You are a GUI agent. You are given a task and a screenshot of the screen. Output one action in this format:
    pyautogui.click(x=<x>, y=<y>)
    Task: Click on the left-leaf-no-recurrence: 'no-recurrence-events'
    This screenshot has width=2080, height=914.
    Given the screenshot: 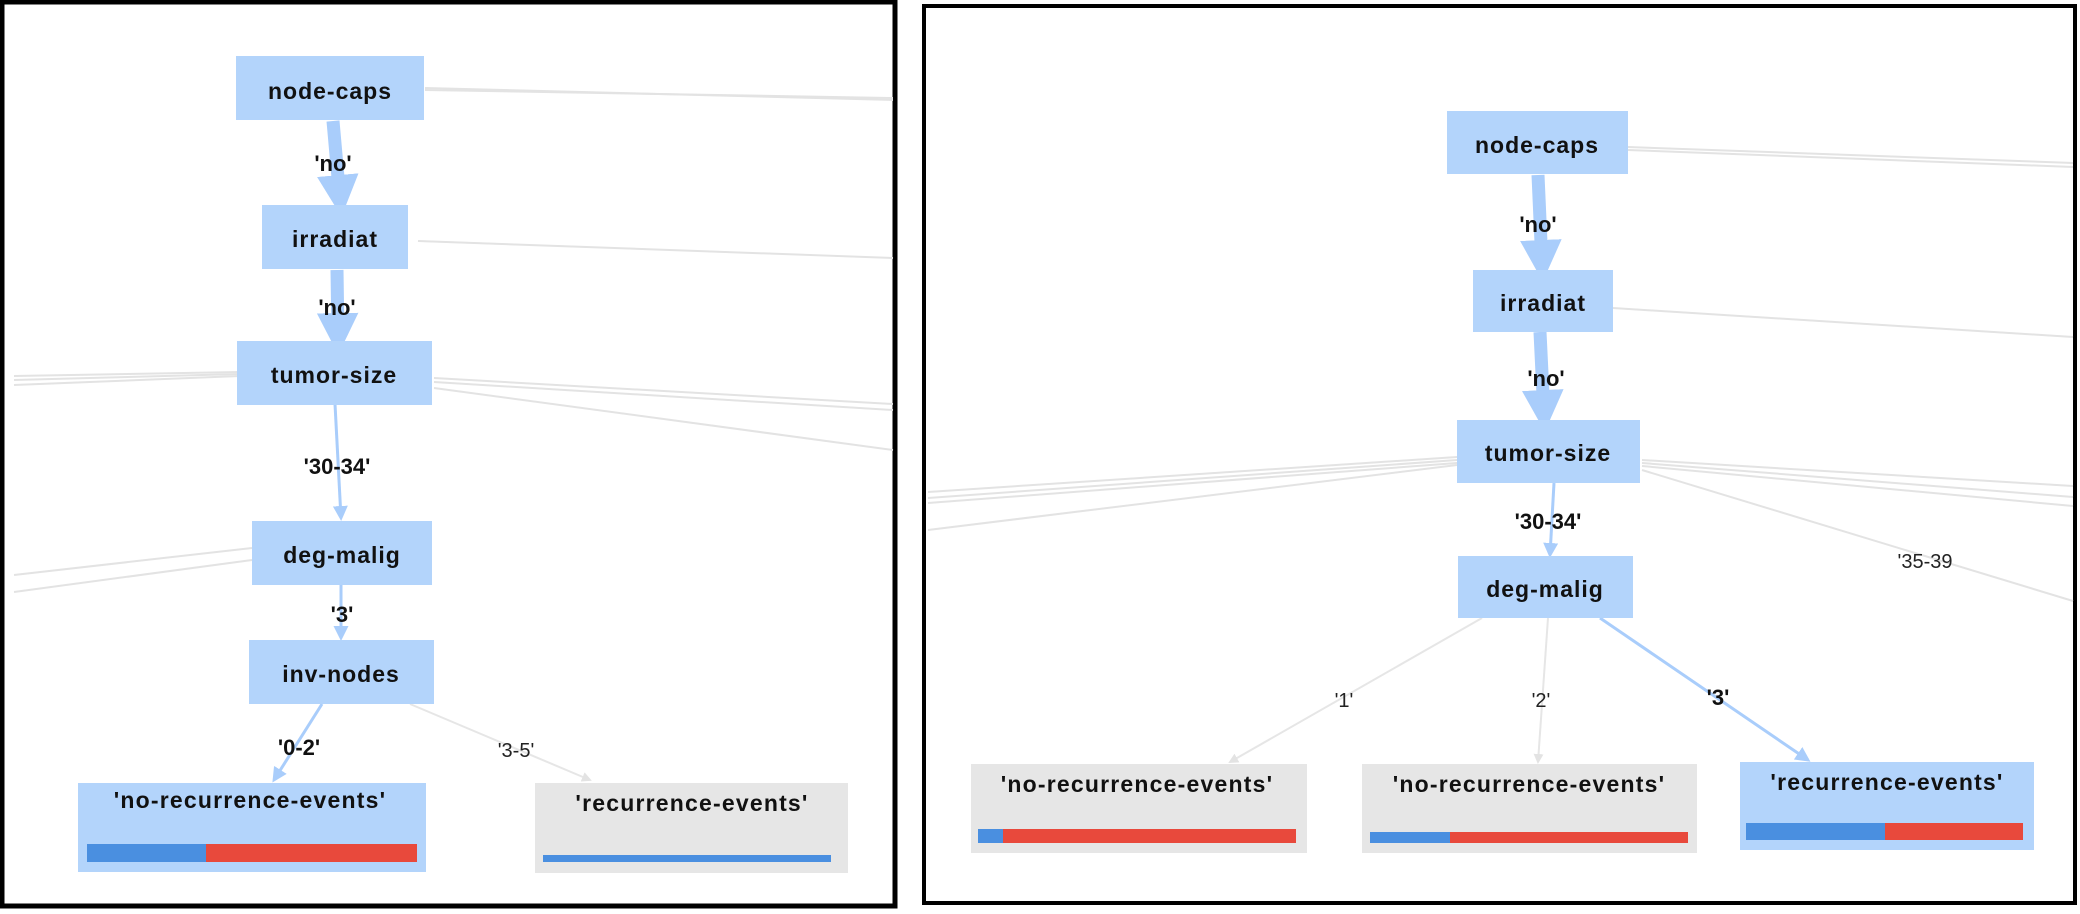 What is the action you would take?
    pyautogui.click(x=252, y=827)
    